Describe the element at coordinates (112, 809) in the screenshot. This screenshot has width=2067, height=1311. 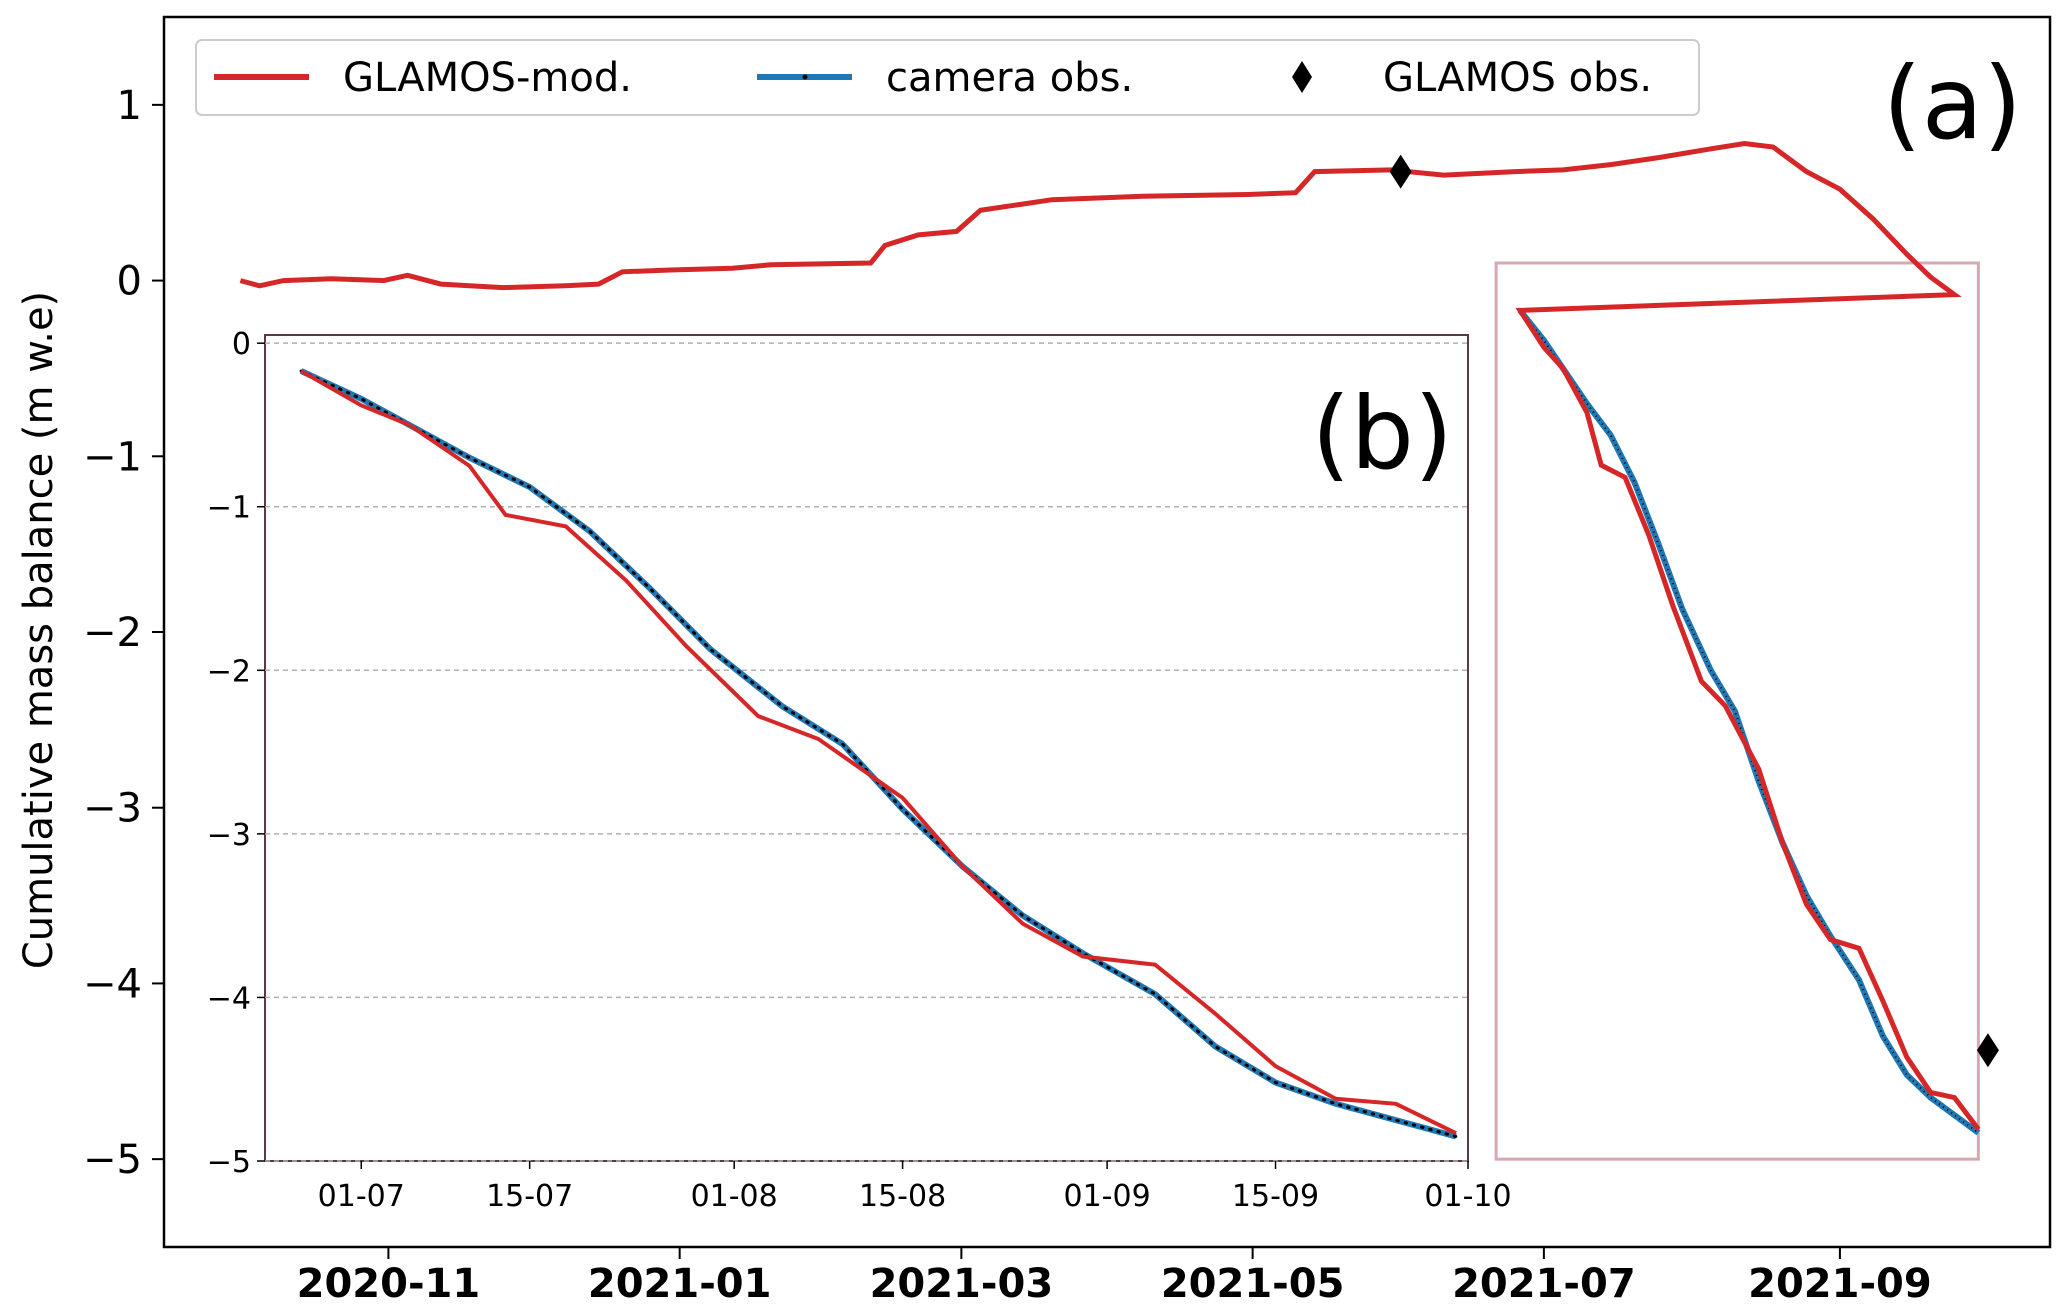
I see `y-tick-label-a: −3` at that location.